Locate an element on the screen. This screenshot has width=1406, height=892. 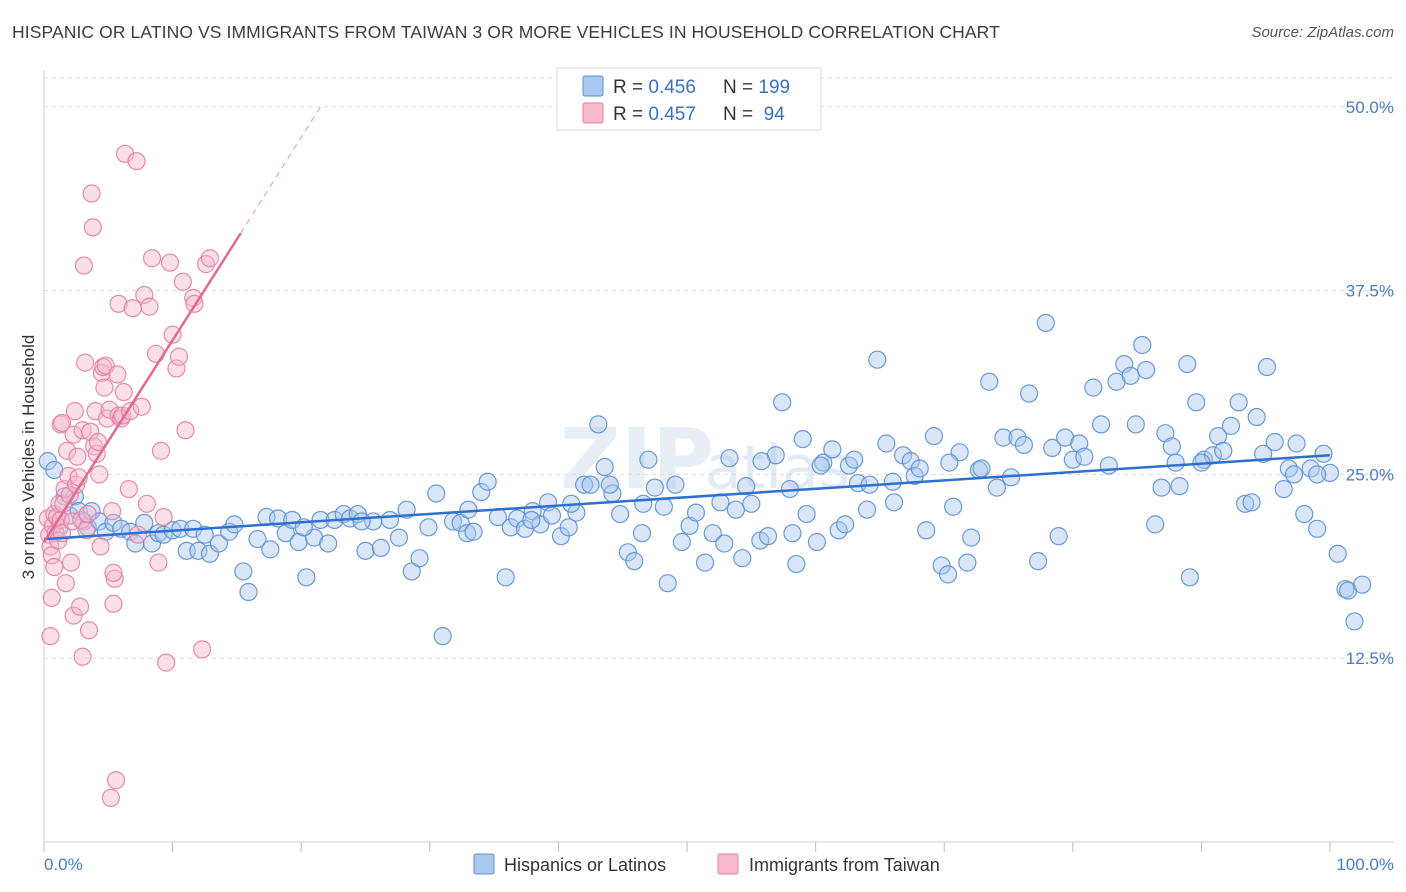
trend-line-hispanics is located at coordinates (687, 497).